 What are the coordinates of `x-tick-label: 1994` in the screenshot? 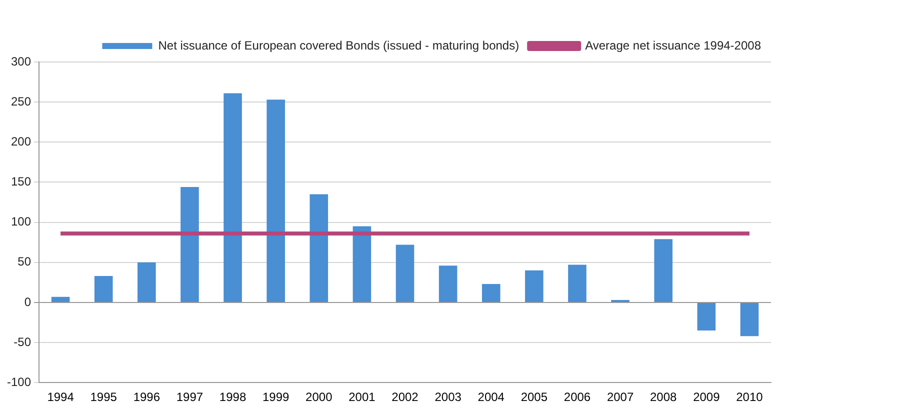 It's located at (60, 397).